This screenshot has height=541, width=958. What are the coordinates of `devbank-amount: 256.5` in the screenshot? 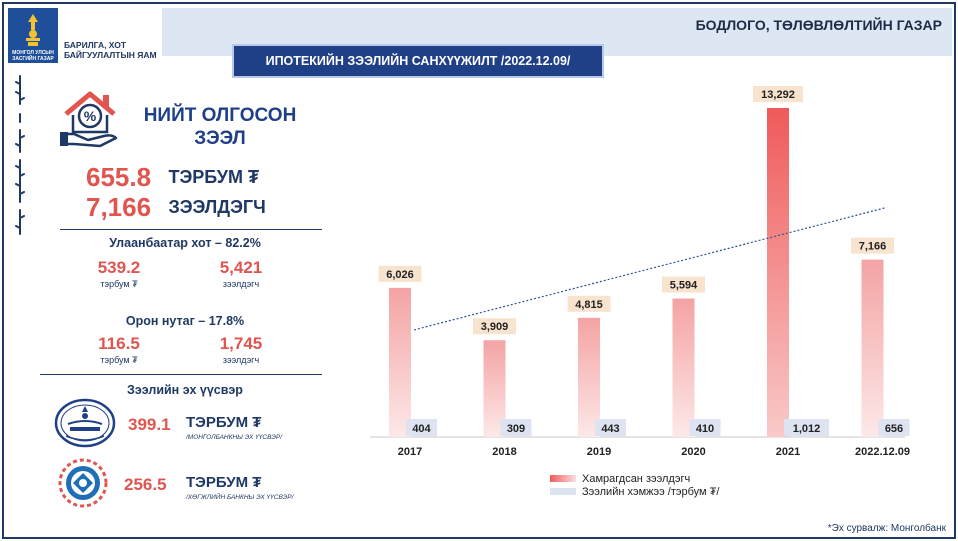 It's located at (145, 484).